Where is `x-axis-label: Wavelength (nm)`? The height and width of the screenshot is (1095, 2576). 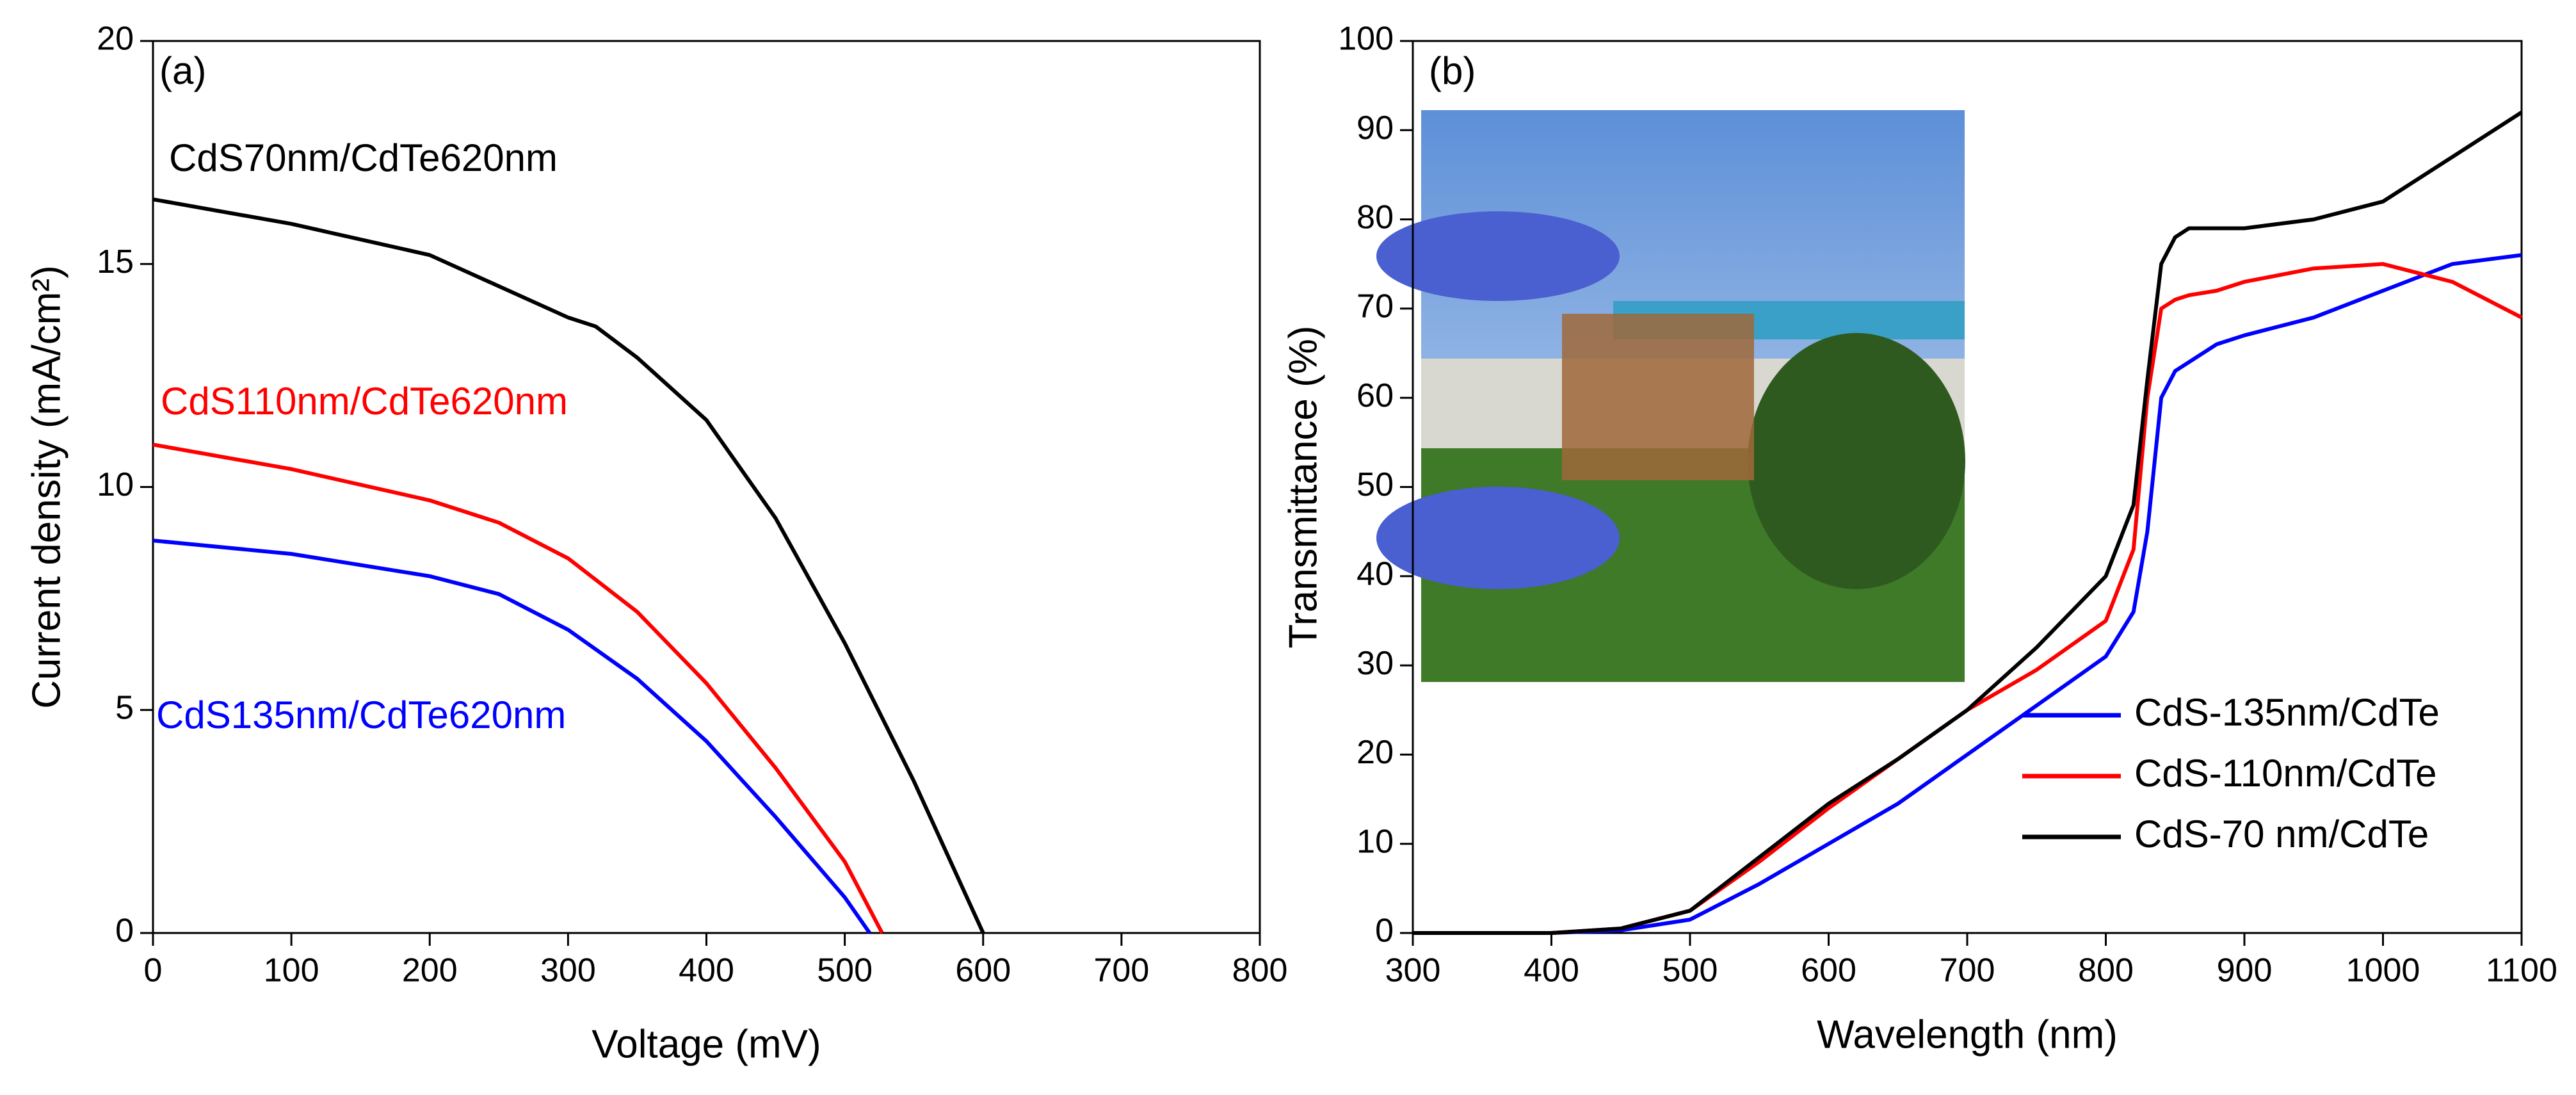 x-axis-label: Wavelength (nm) is located at coordinates (1967, 1034).